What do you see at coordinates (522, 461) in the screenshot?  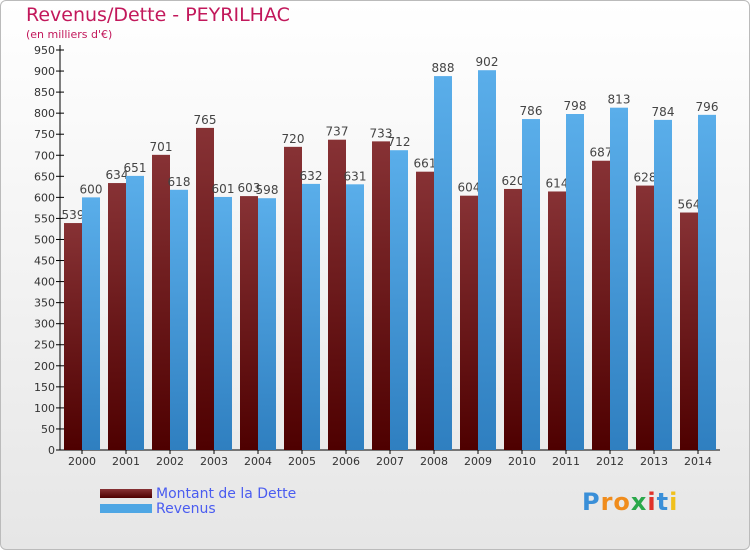 I see `x-tick-label: 2010` at bounding box center [522, 461].